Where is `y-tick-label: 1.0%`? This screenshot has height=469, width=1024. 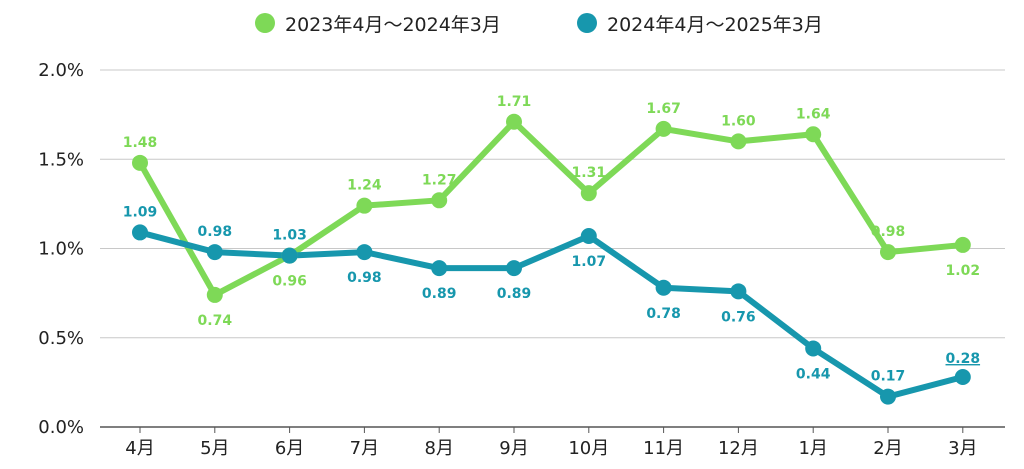 y-tick-label: 1.0% is located at coordinates (61, 249).